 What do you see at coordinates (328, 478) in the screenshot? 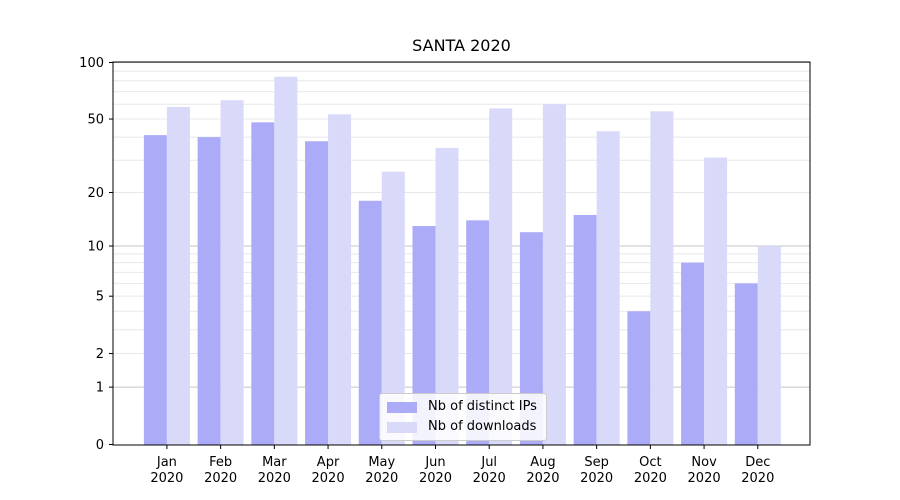
I see `x-tick-label-year-apr: 2020` at bounding box center [328, 478].